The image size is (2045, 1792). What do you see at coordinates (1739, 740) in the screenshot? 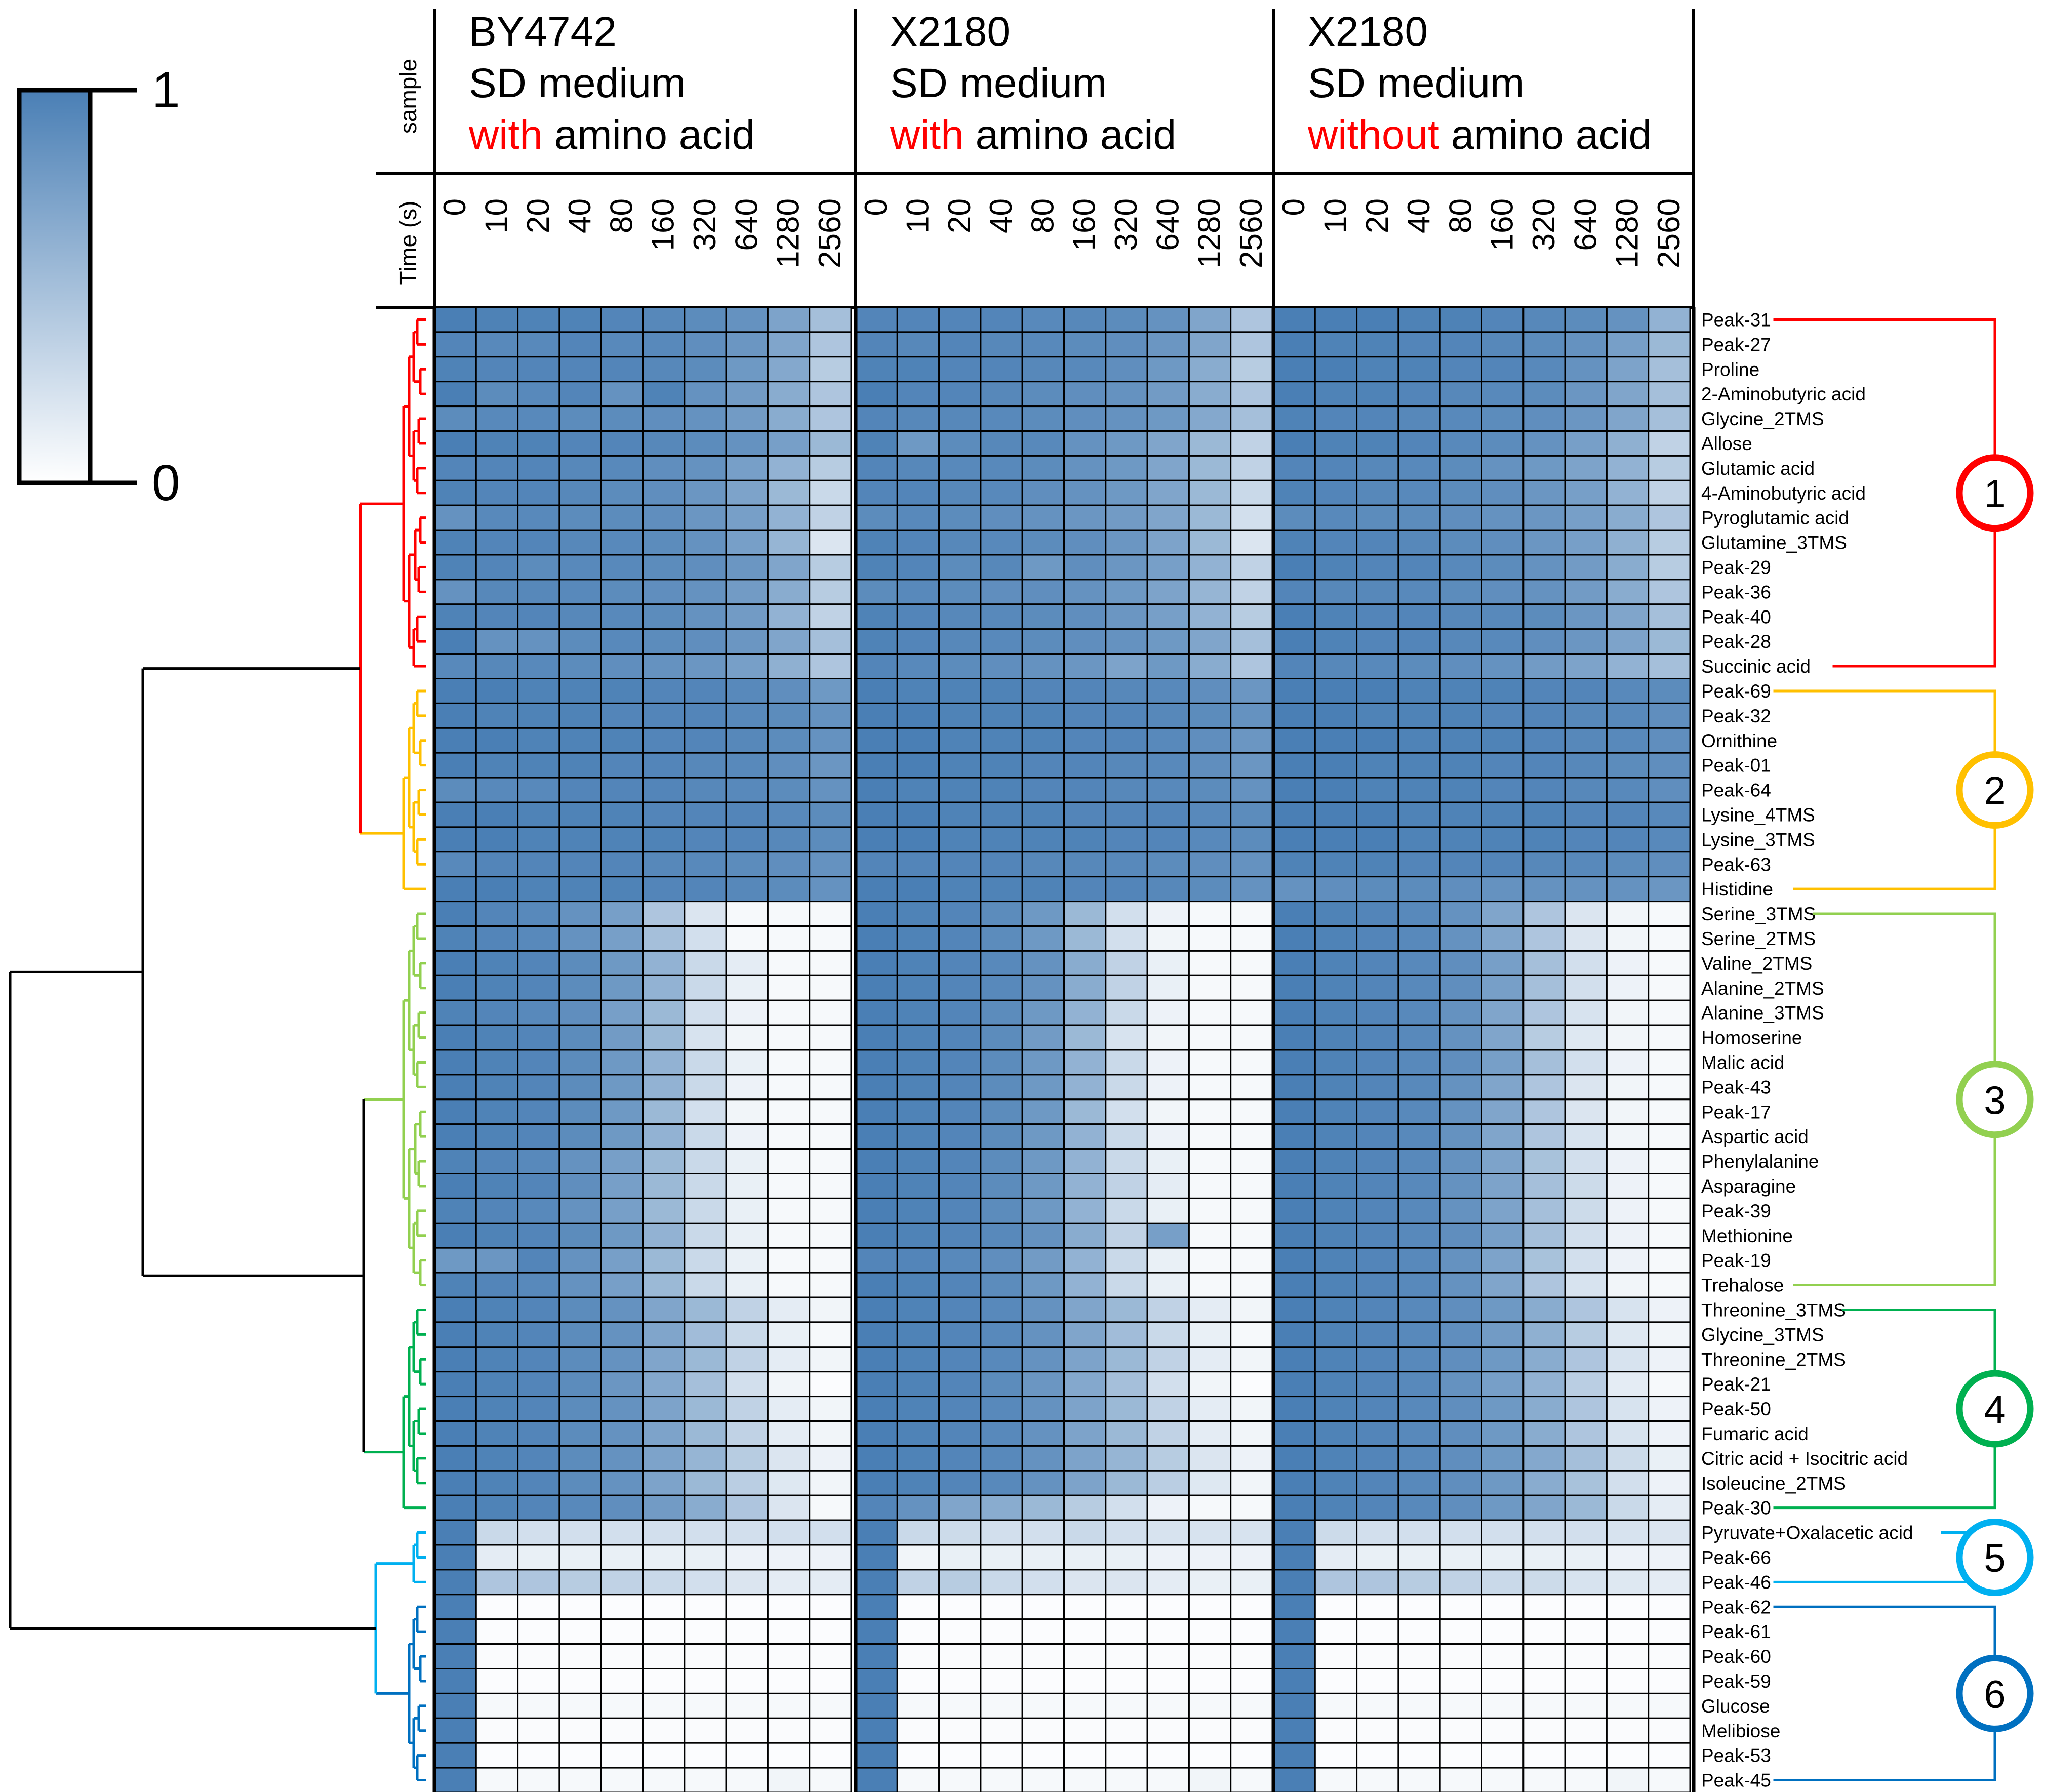
I see `row-label-18: Ornithine` at bounding box center [1739, 740].